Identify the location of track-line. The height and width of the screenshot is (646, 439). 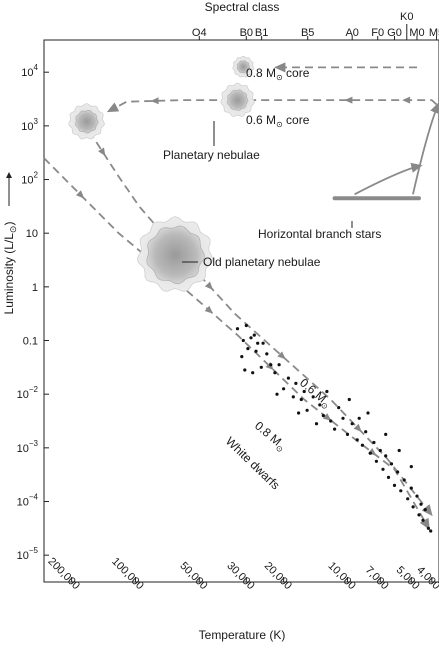
(272, 106).